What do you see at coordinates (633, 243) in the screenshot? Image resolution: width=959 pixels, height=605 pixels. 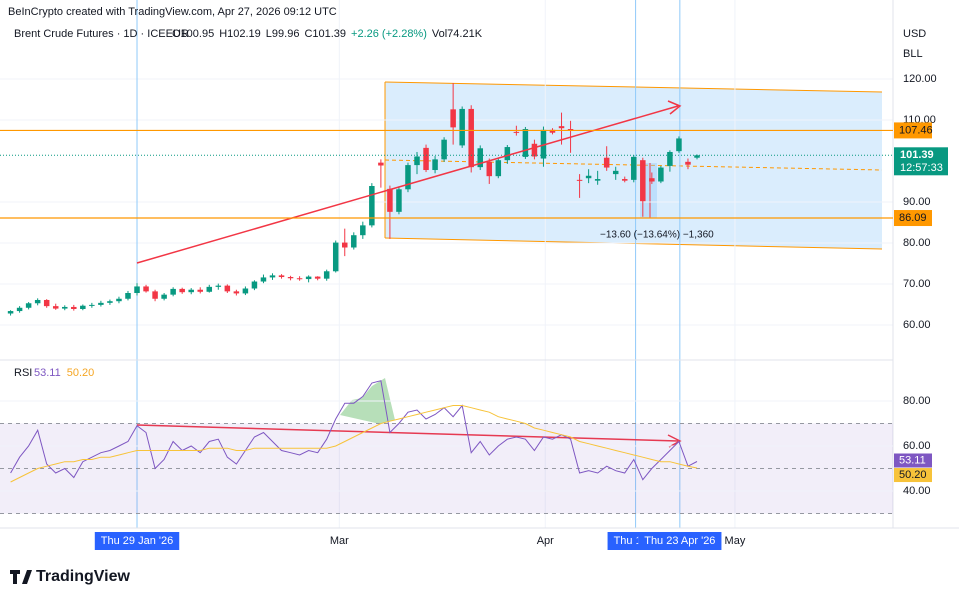 I see `channel-bottom` at bounding box center [633, 243].